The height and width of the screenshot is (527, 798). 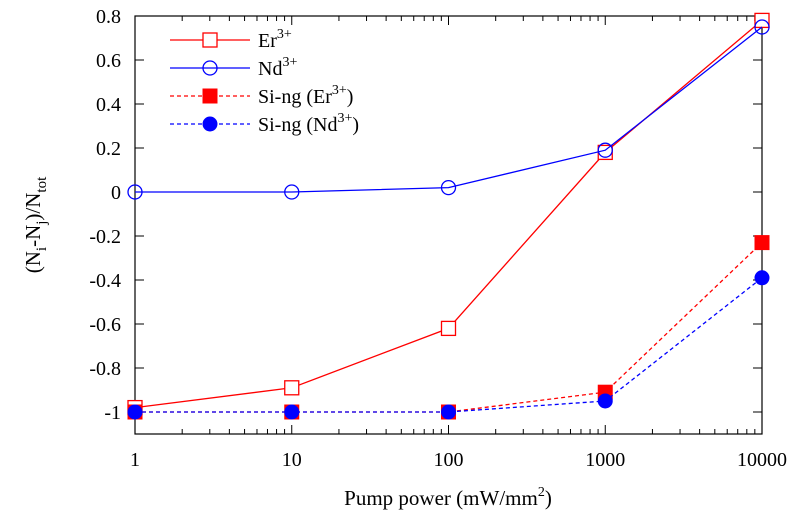 I want to click on x-tick-label: 1, so click(x=135, y=460).